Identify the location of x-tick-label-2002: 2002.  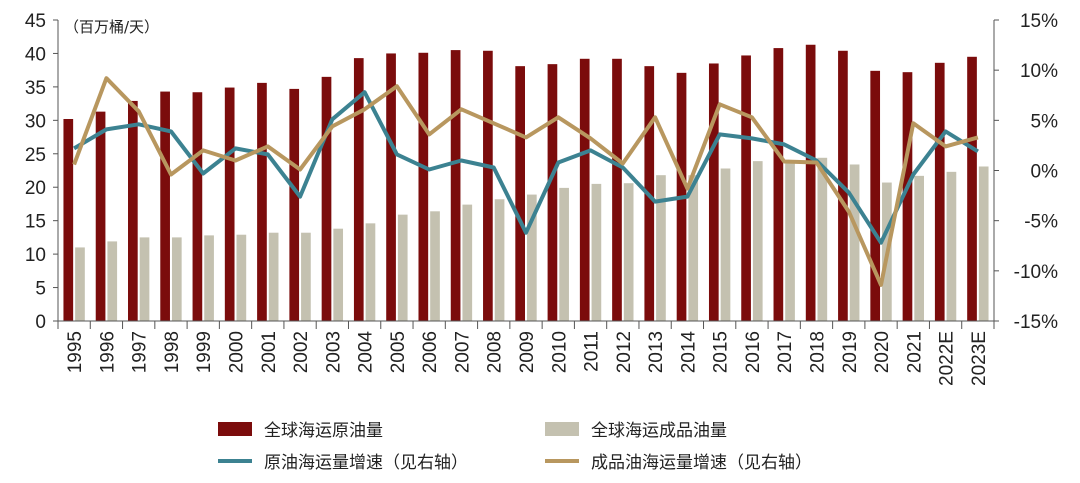
(301, 352).